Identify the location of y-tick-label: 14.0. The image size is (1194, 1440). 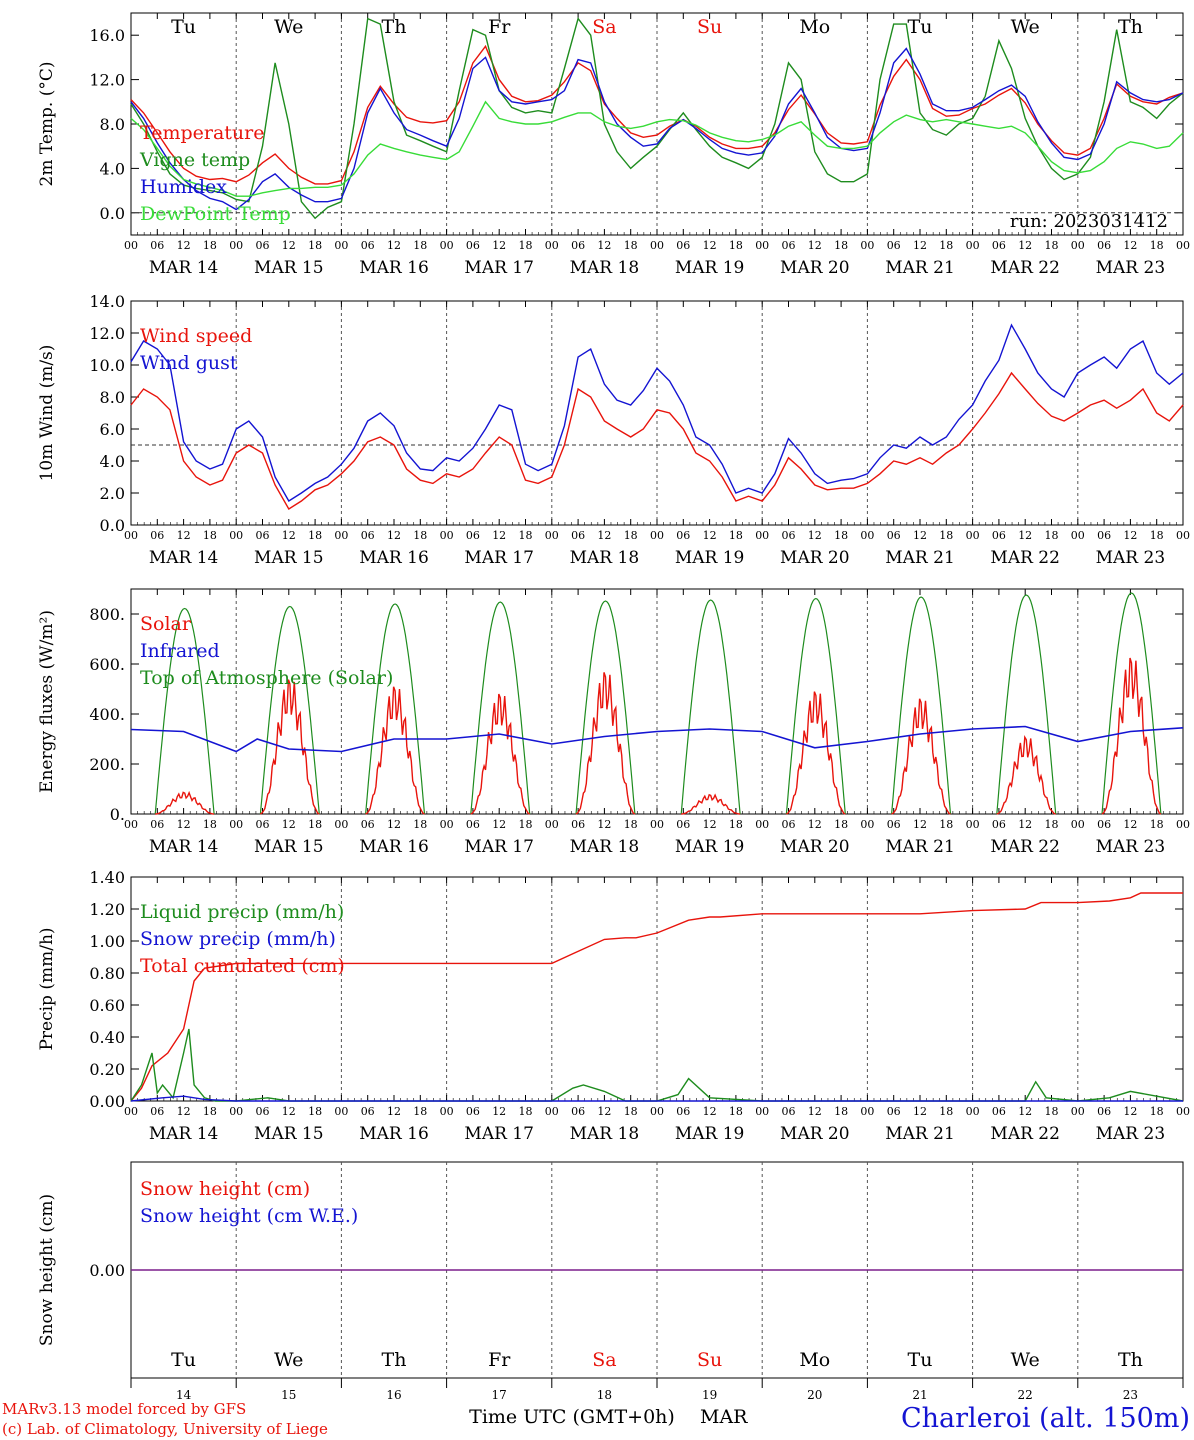
(107, 301).